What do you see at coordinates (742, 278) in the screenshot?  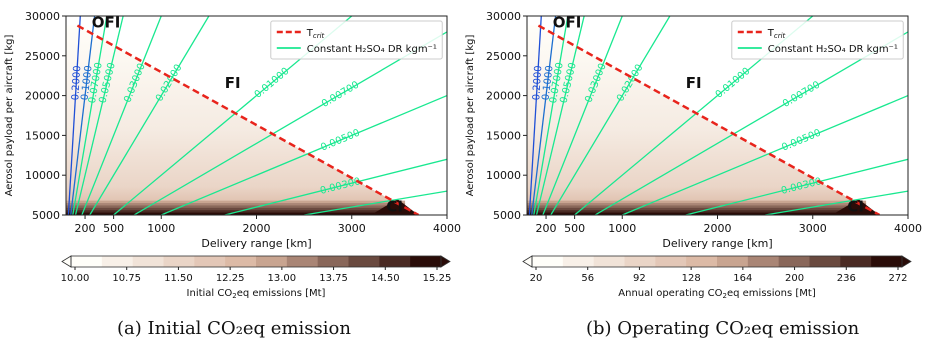 I see `colorbar-tick-label: 164` at bounding box center [742, 278].